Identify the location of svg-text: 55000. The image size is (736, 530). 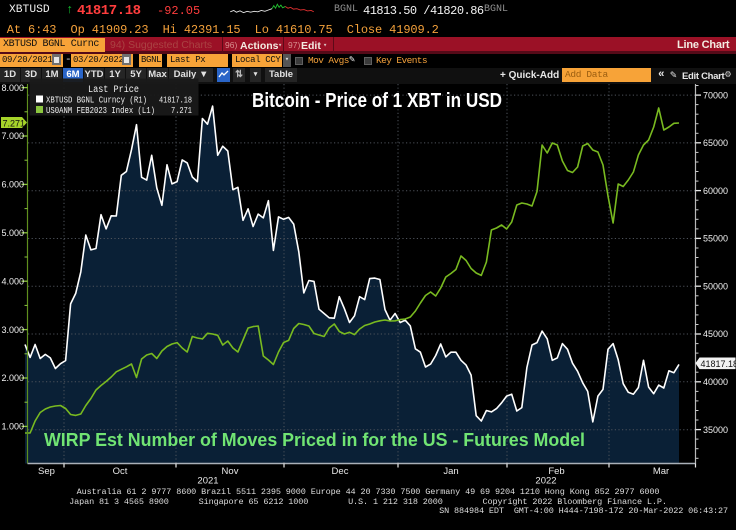
(715, 239).